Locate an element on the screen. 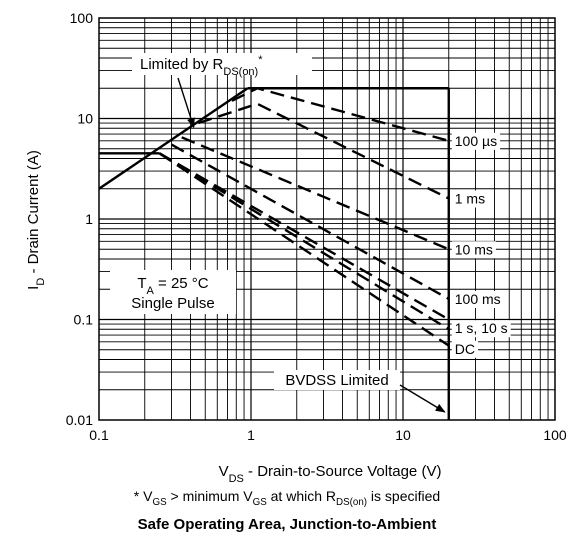 The height and width of the screenshot is (542, 574). label-100ms-bg is located at coordinates (477, 299).